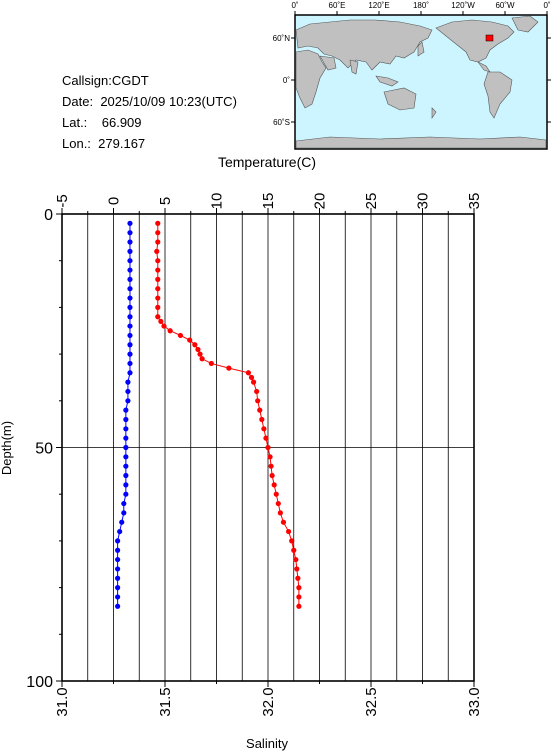 The width and height of the screenshot is (553, 751). Describe the element at coordinates (165, 201) in the screenshot. I see `top-tick-label: 5` at that location.